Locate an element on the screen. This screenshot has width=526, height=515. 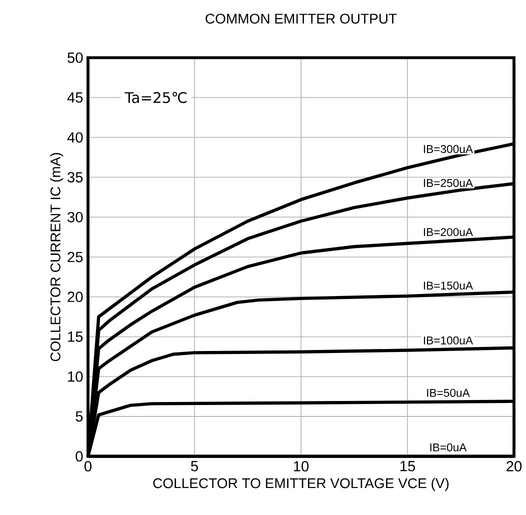
y-tick-label: 0 is located at coordinates (79, 456).